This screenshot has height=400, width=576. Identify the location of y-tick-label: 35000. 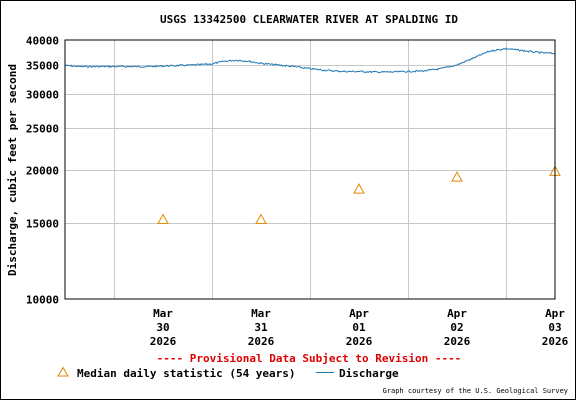
(42, 66).